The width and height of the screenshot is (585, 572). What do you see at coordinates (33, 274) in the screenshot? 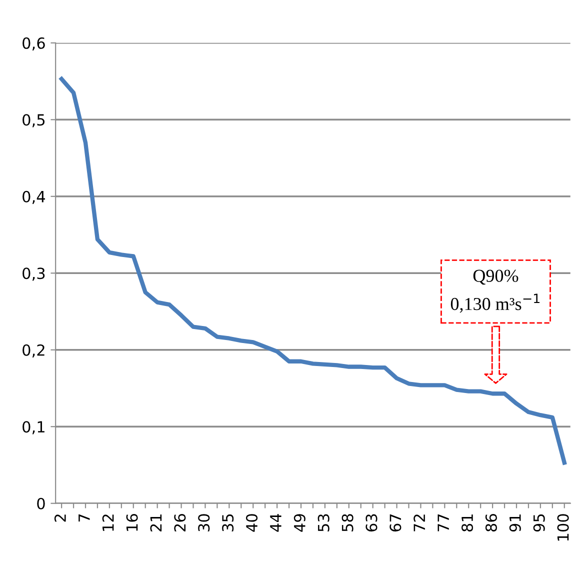
I see `y-tick-label: 0,3` at bounding box center [33, 274].